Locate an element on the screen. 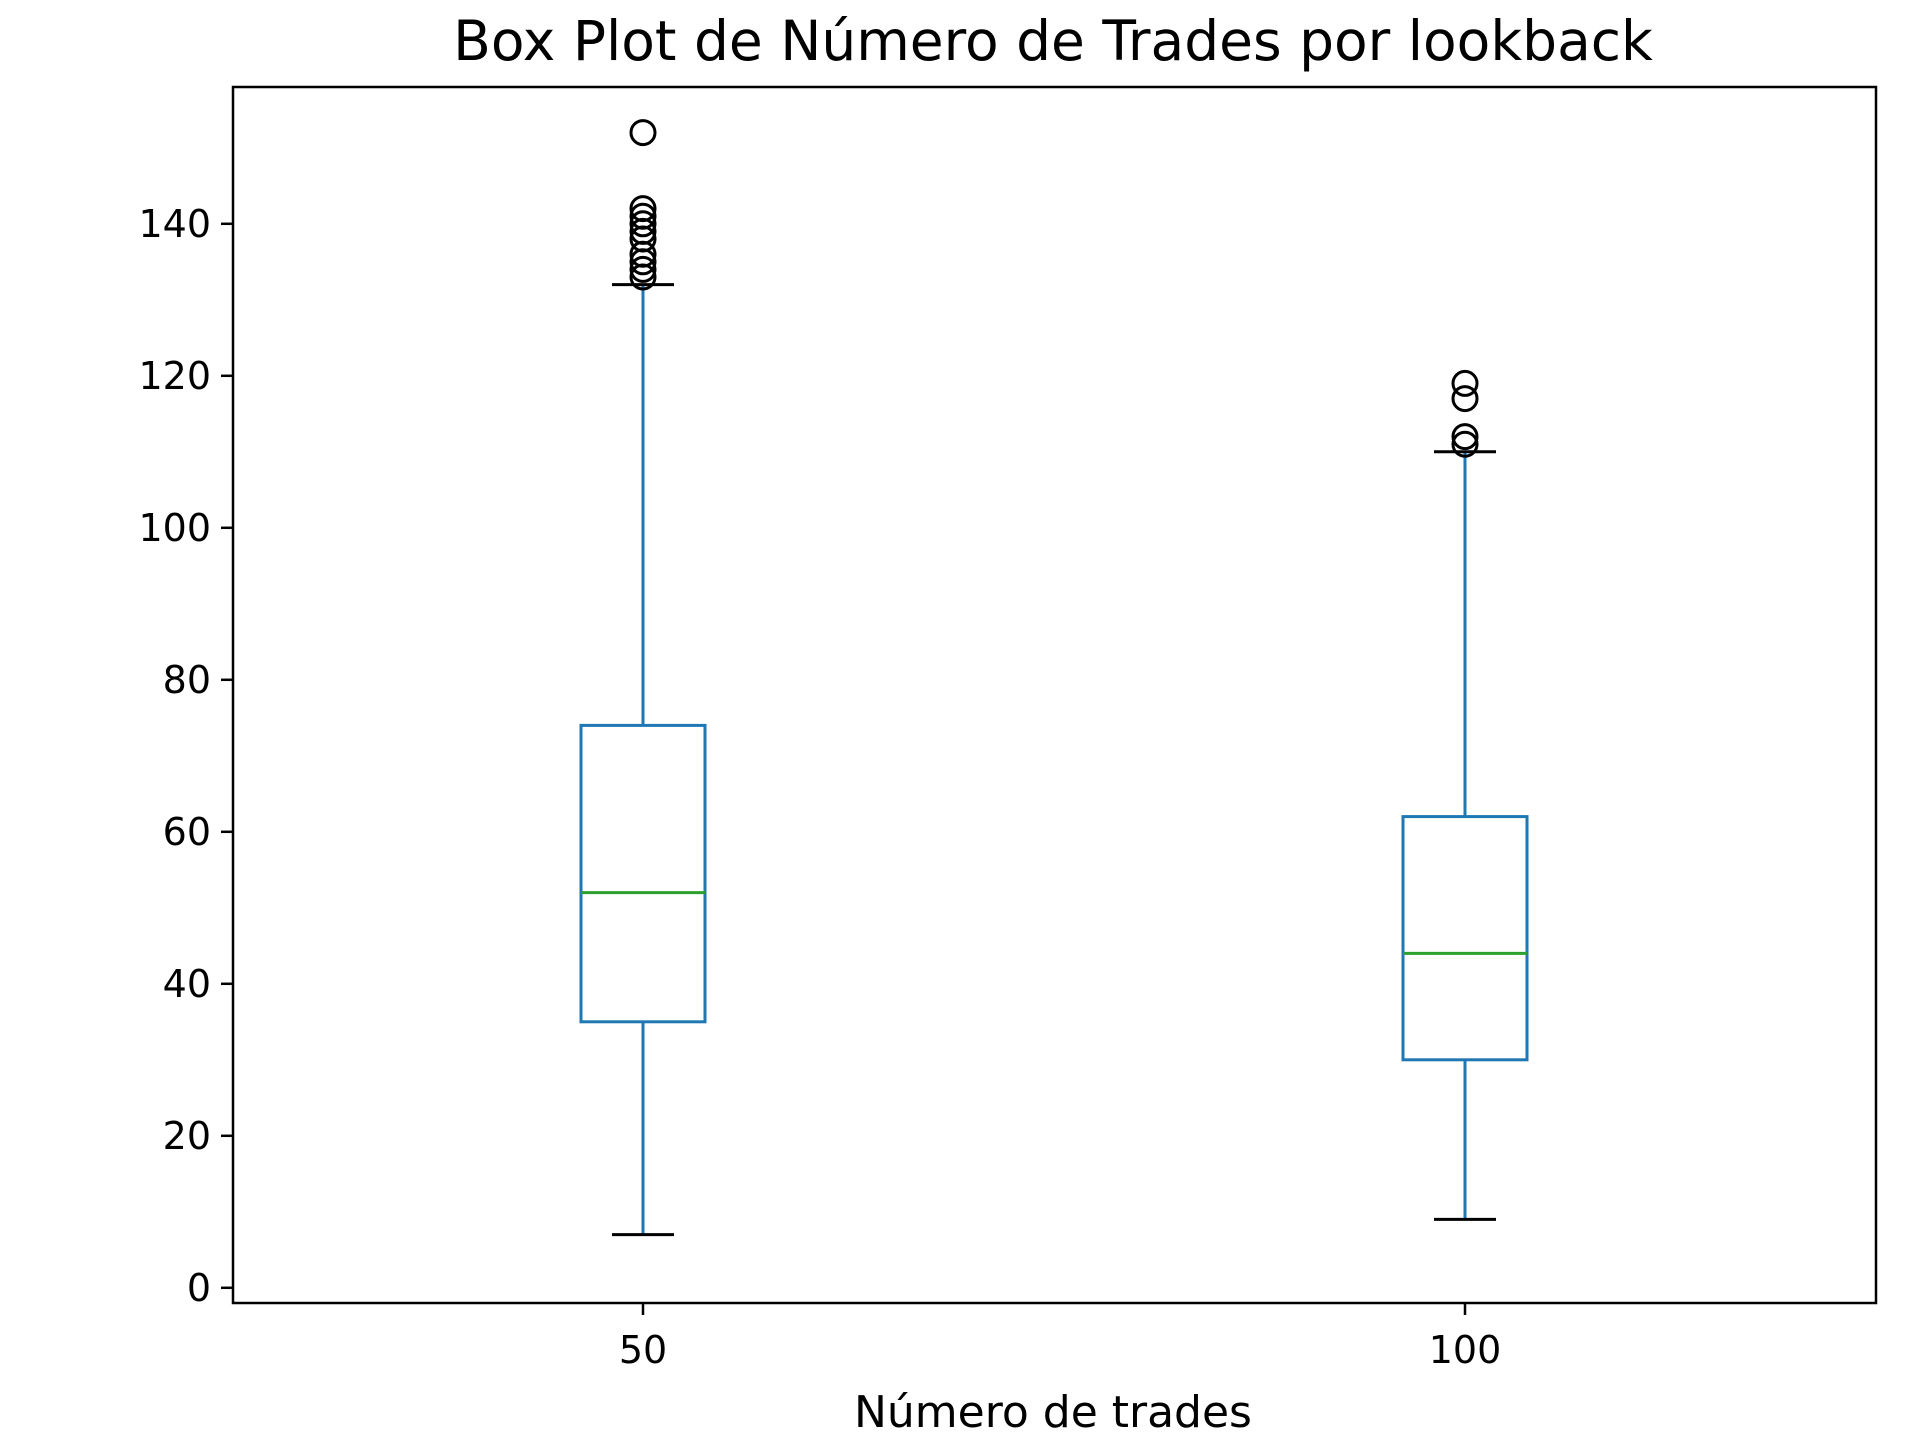  y-tick-label-80: 80 is located at coordinates (187, 680).